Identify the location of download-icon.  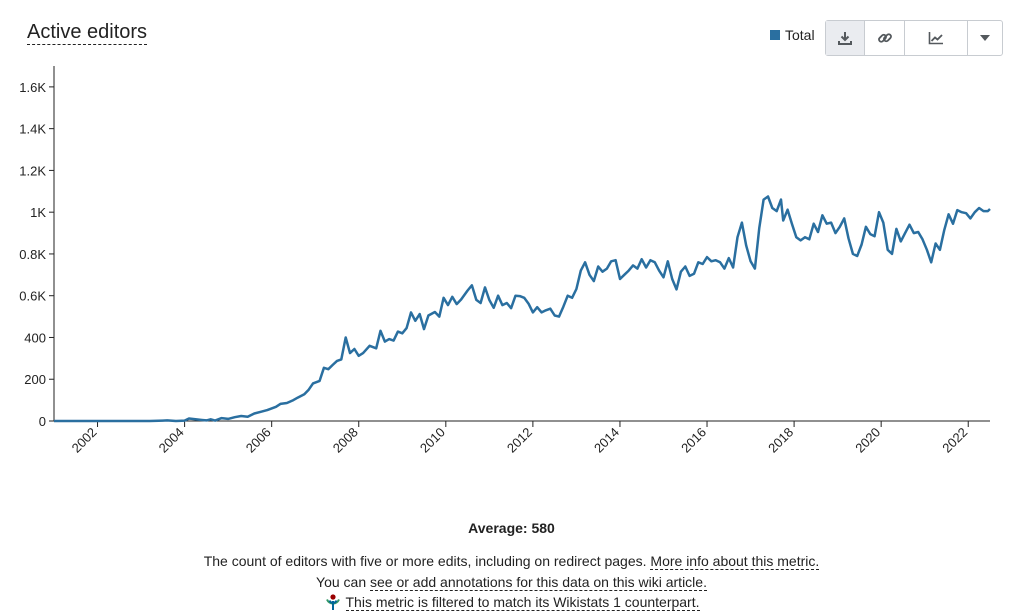
(845, 38).